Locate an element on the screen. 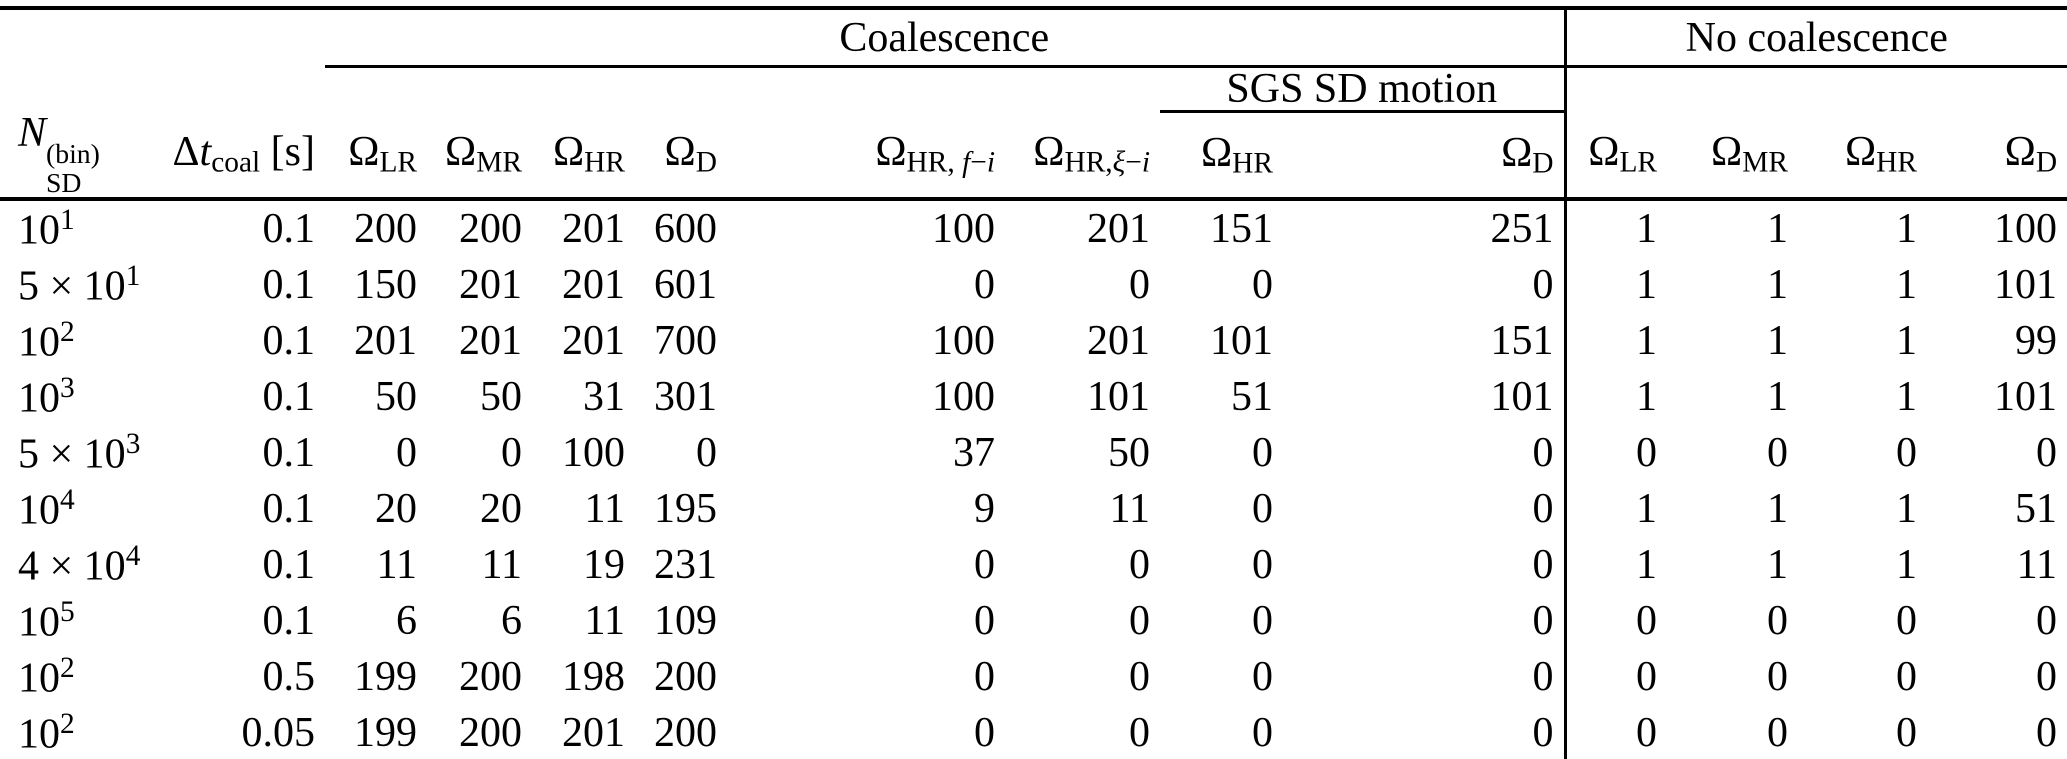  row-label-nsd: 102 is located at coordinates (75, 731).